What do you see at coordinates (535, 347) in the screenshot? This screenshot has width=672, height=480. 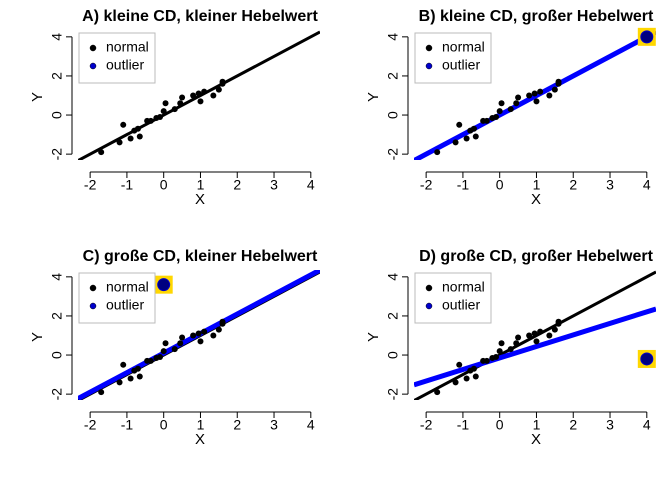 I see `fit-line` at bounding box center [535, 347].